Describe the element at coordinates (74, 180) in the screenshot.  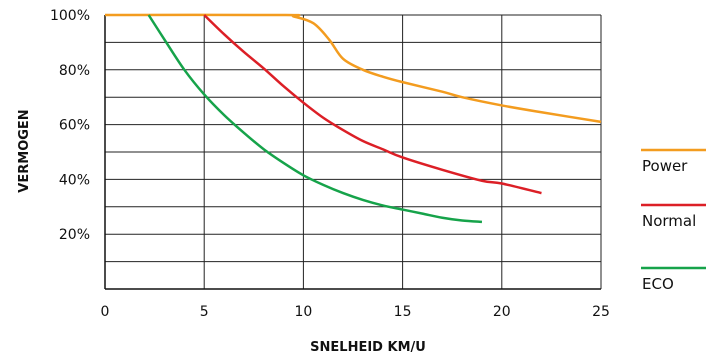
I see `y-tick-label: 40%` at that location.